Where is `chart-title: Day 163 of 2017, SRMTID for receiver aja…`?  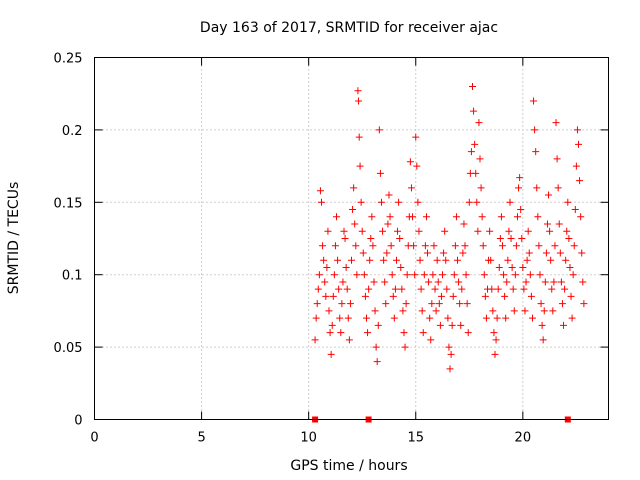 chart-title: Day 163 of 2017, SRMTID for receiver aja… is located at coordinates (349, 28).